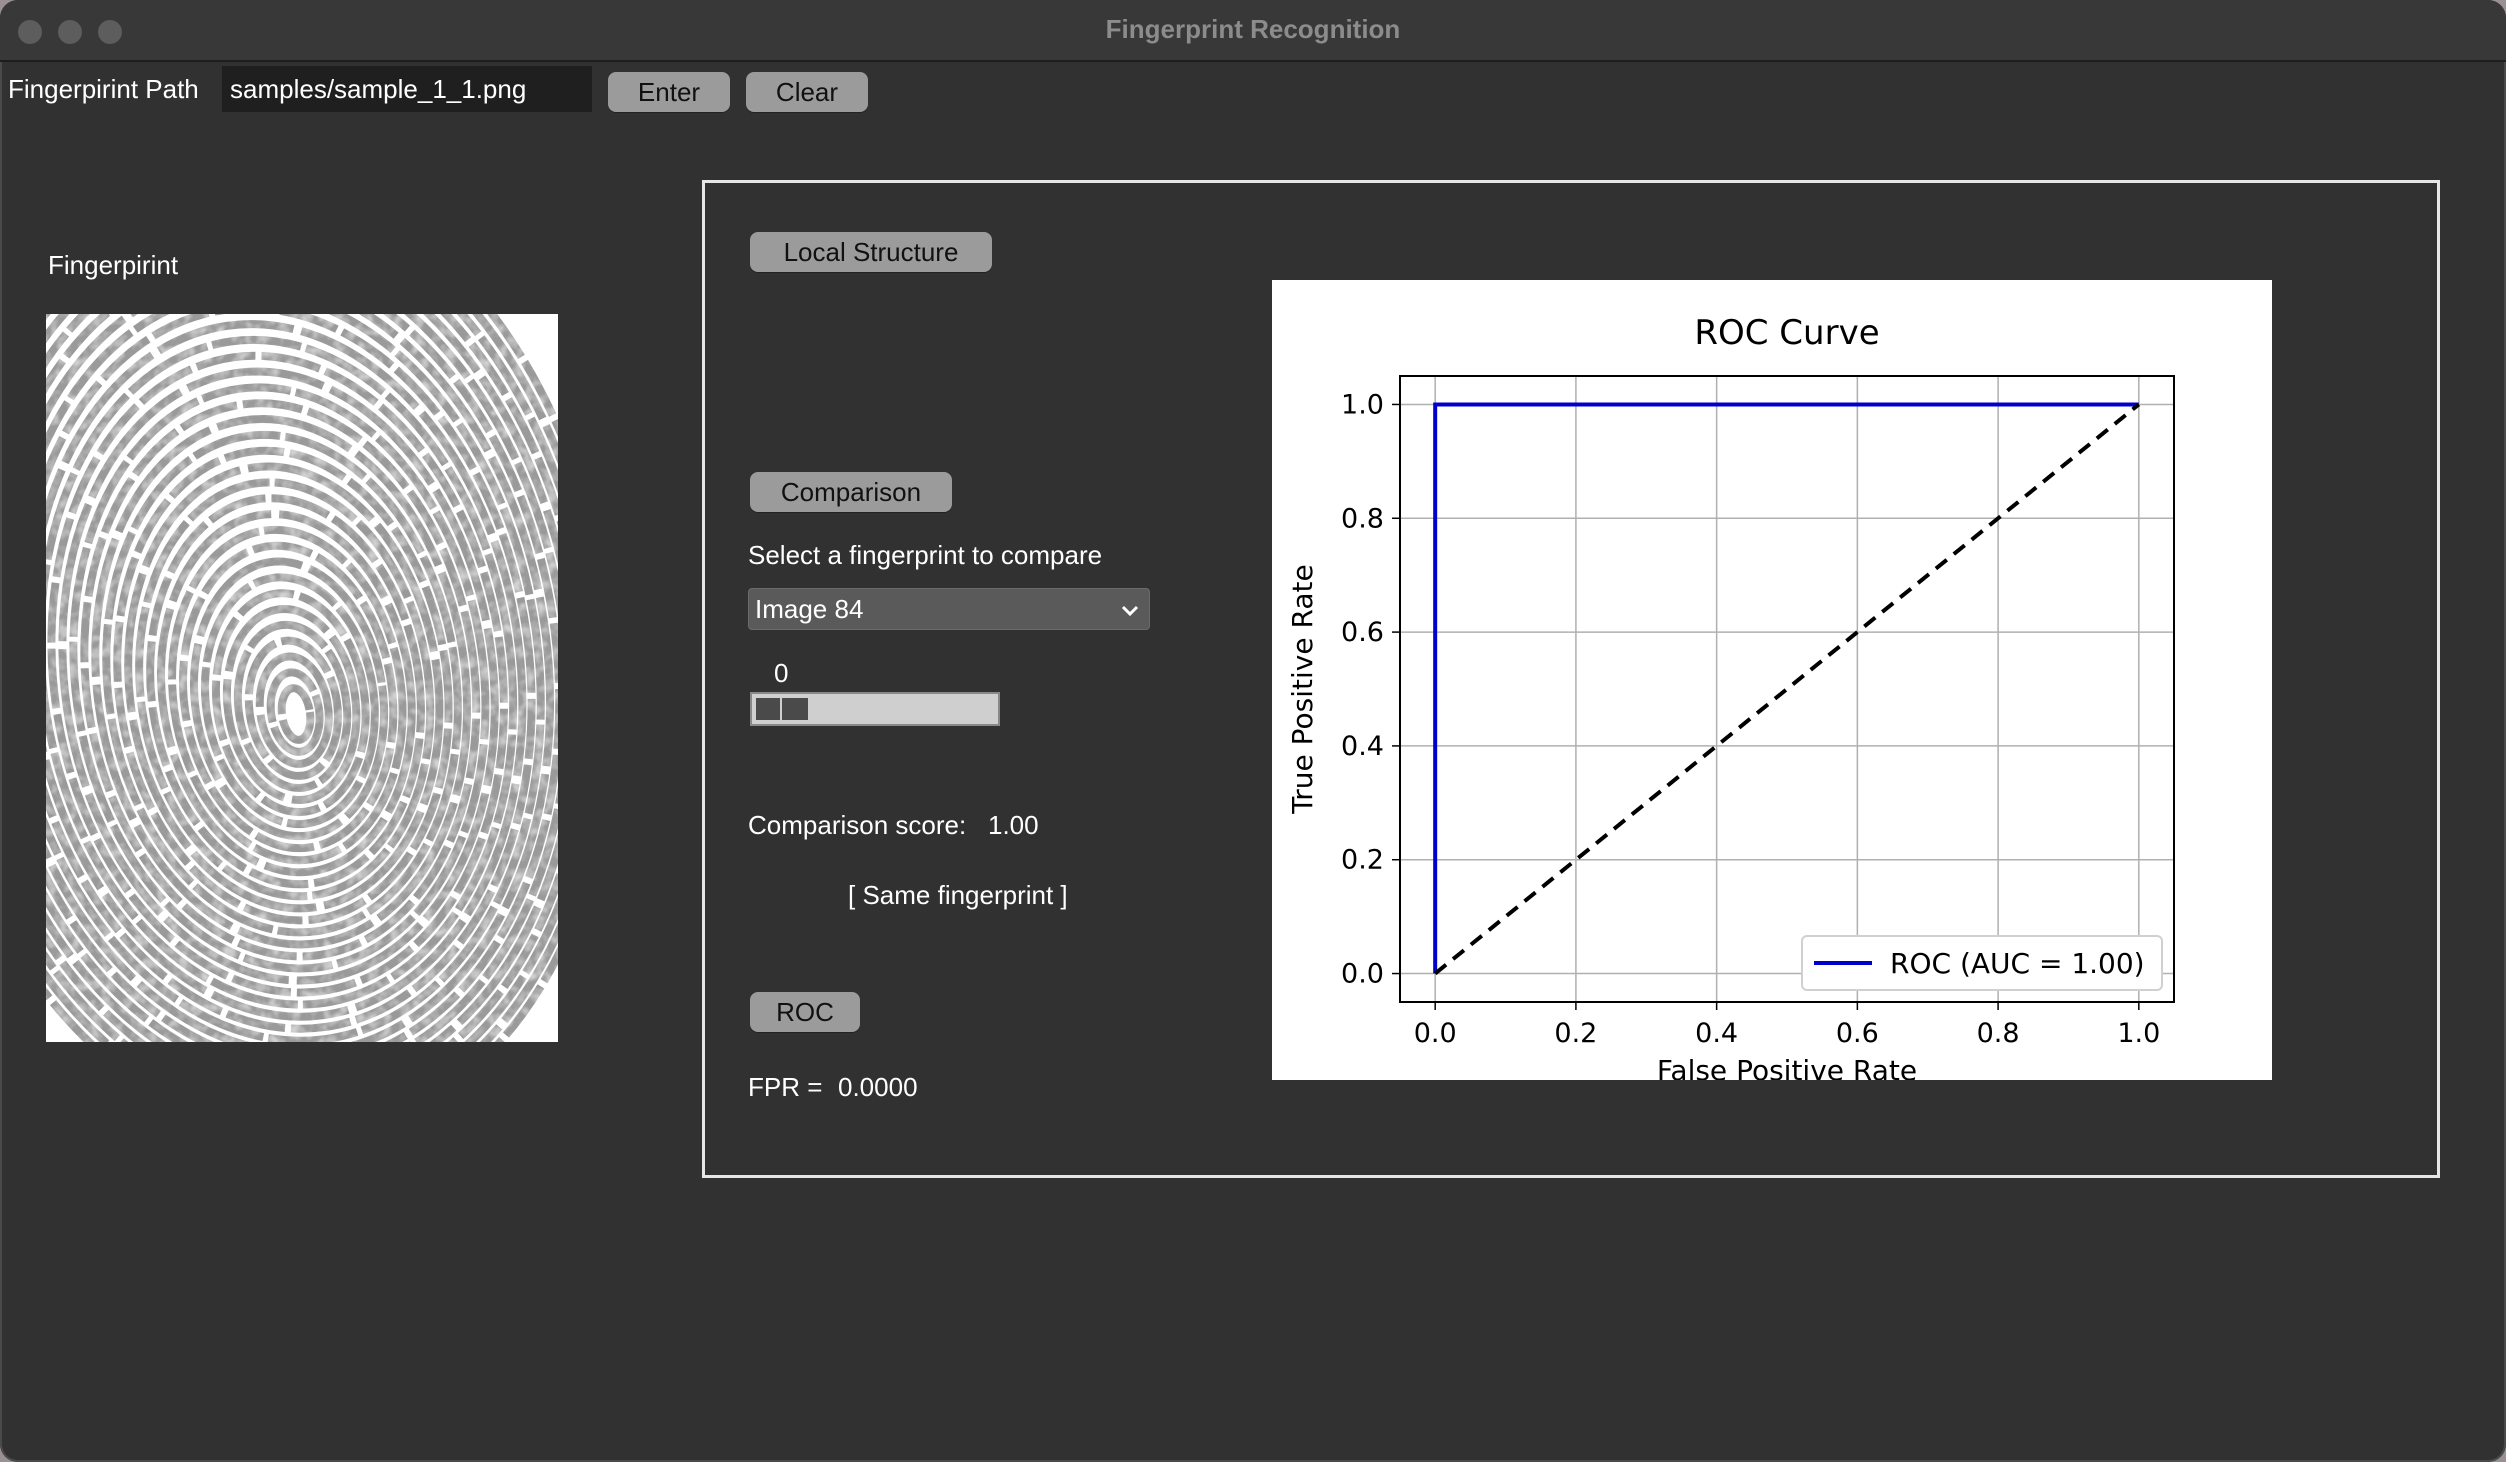 This screenshot has width=2506, height=1462. Describe the element at coordinates (785, 1087) in the screenshot. I see `fpr-label: FPR =` at that location.